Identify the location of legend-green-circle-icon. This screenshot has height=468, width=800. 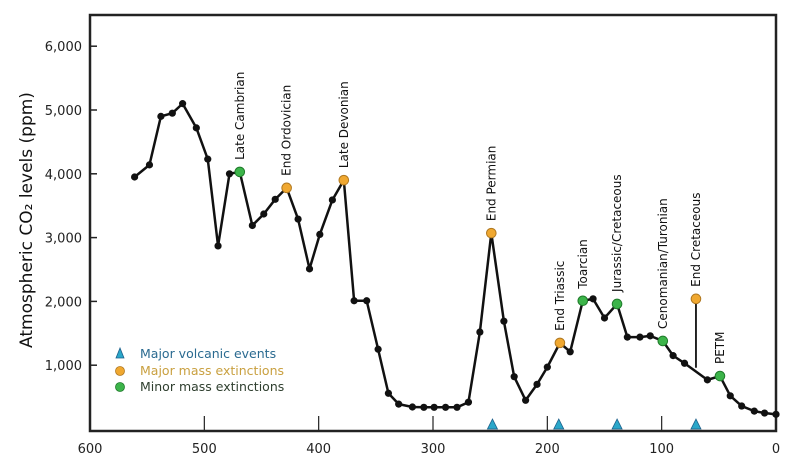
(120, 387).